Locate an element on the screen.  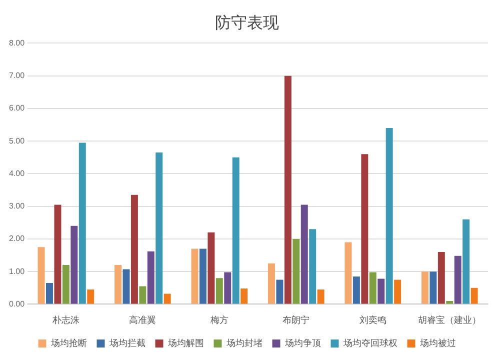
y-tick-label: 1.00 is located at coordinates (17, 271).